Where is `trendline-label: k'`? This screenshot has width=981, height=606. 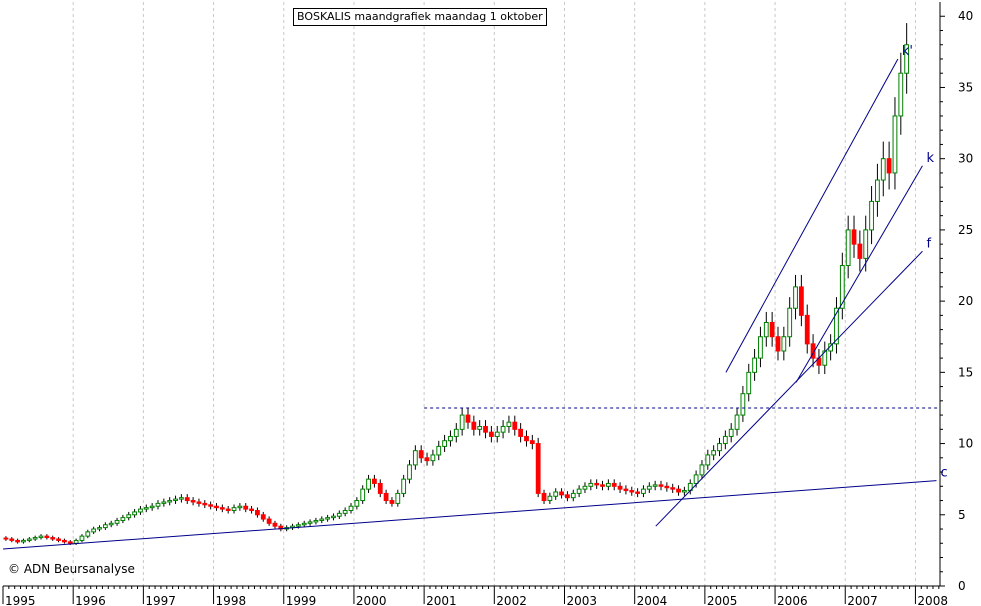 trendline-label: k' is located at coordinates (907, 51).